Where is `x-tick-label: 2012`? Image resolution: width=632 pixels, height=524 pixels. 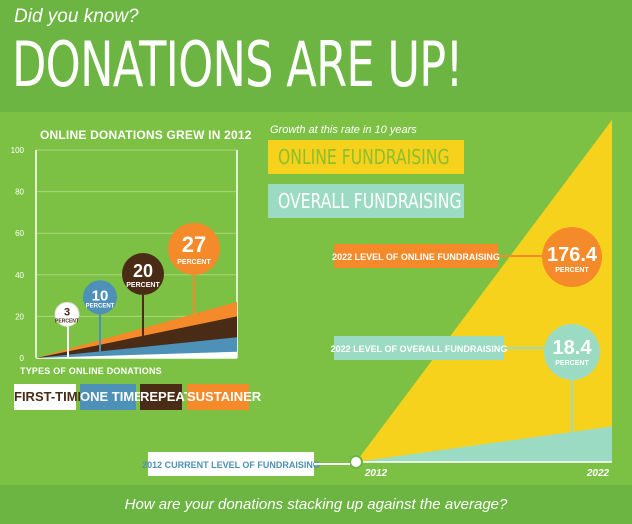
x-tick-label: 2012 is located at coordinates (376, 473).